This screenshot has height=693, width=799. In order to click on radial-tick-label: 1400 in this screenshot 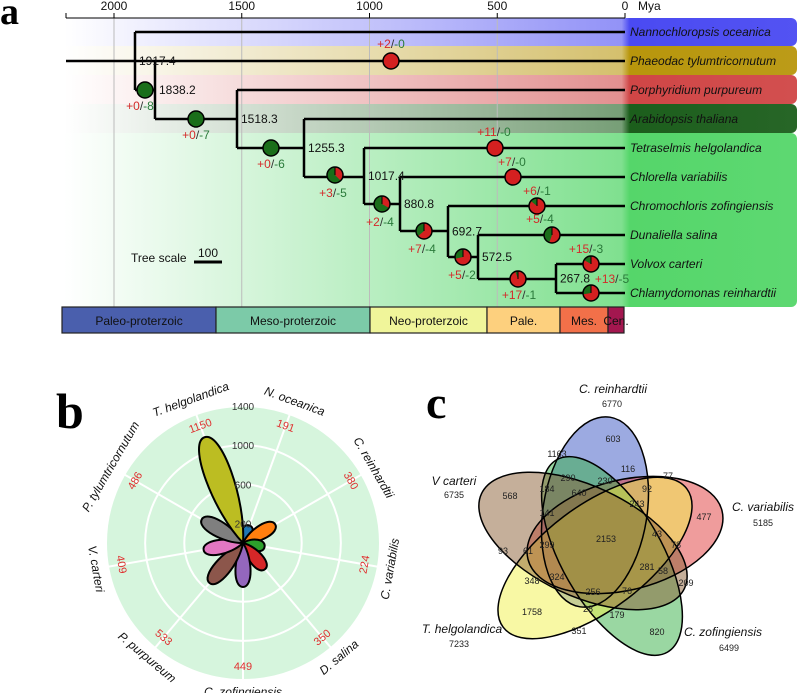, I will do `click(243, 407)`.